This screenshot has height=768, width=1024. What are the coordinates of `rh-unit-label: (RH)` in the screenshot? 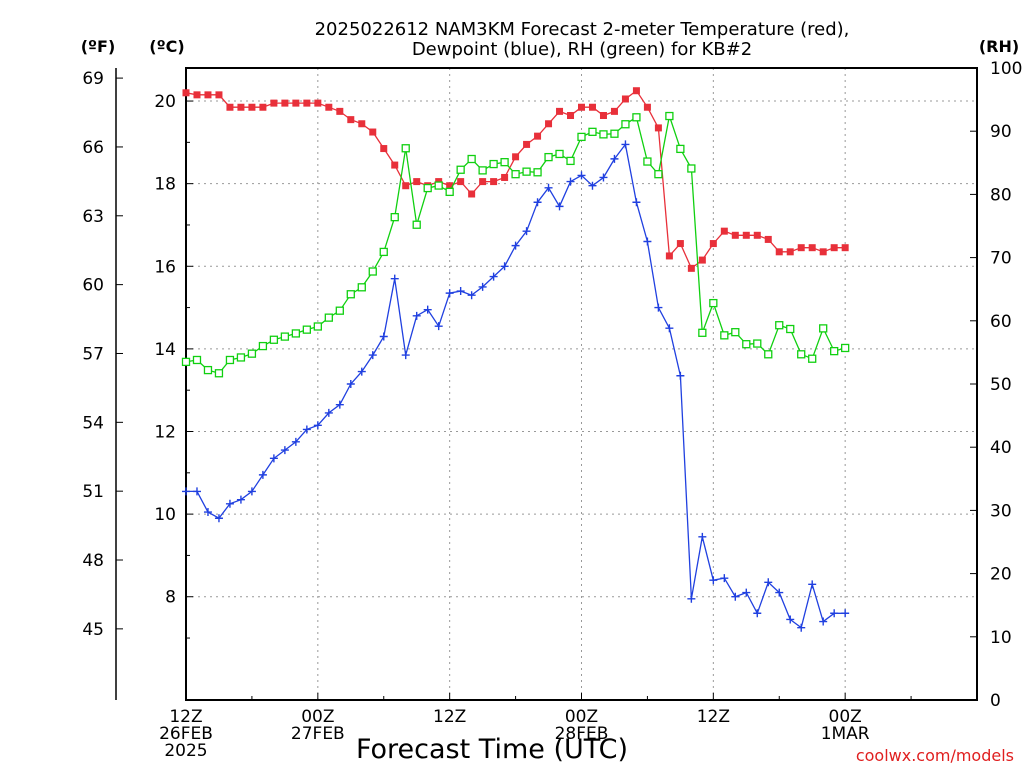 It's located at (999, 46).